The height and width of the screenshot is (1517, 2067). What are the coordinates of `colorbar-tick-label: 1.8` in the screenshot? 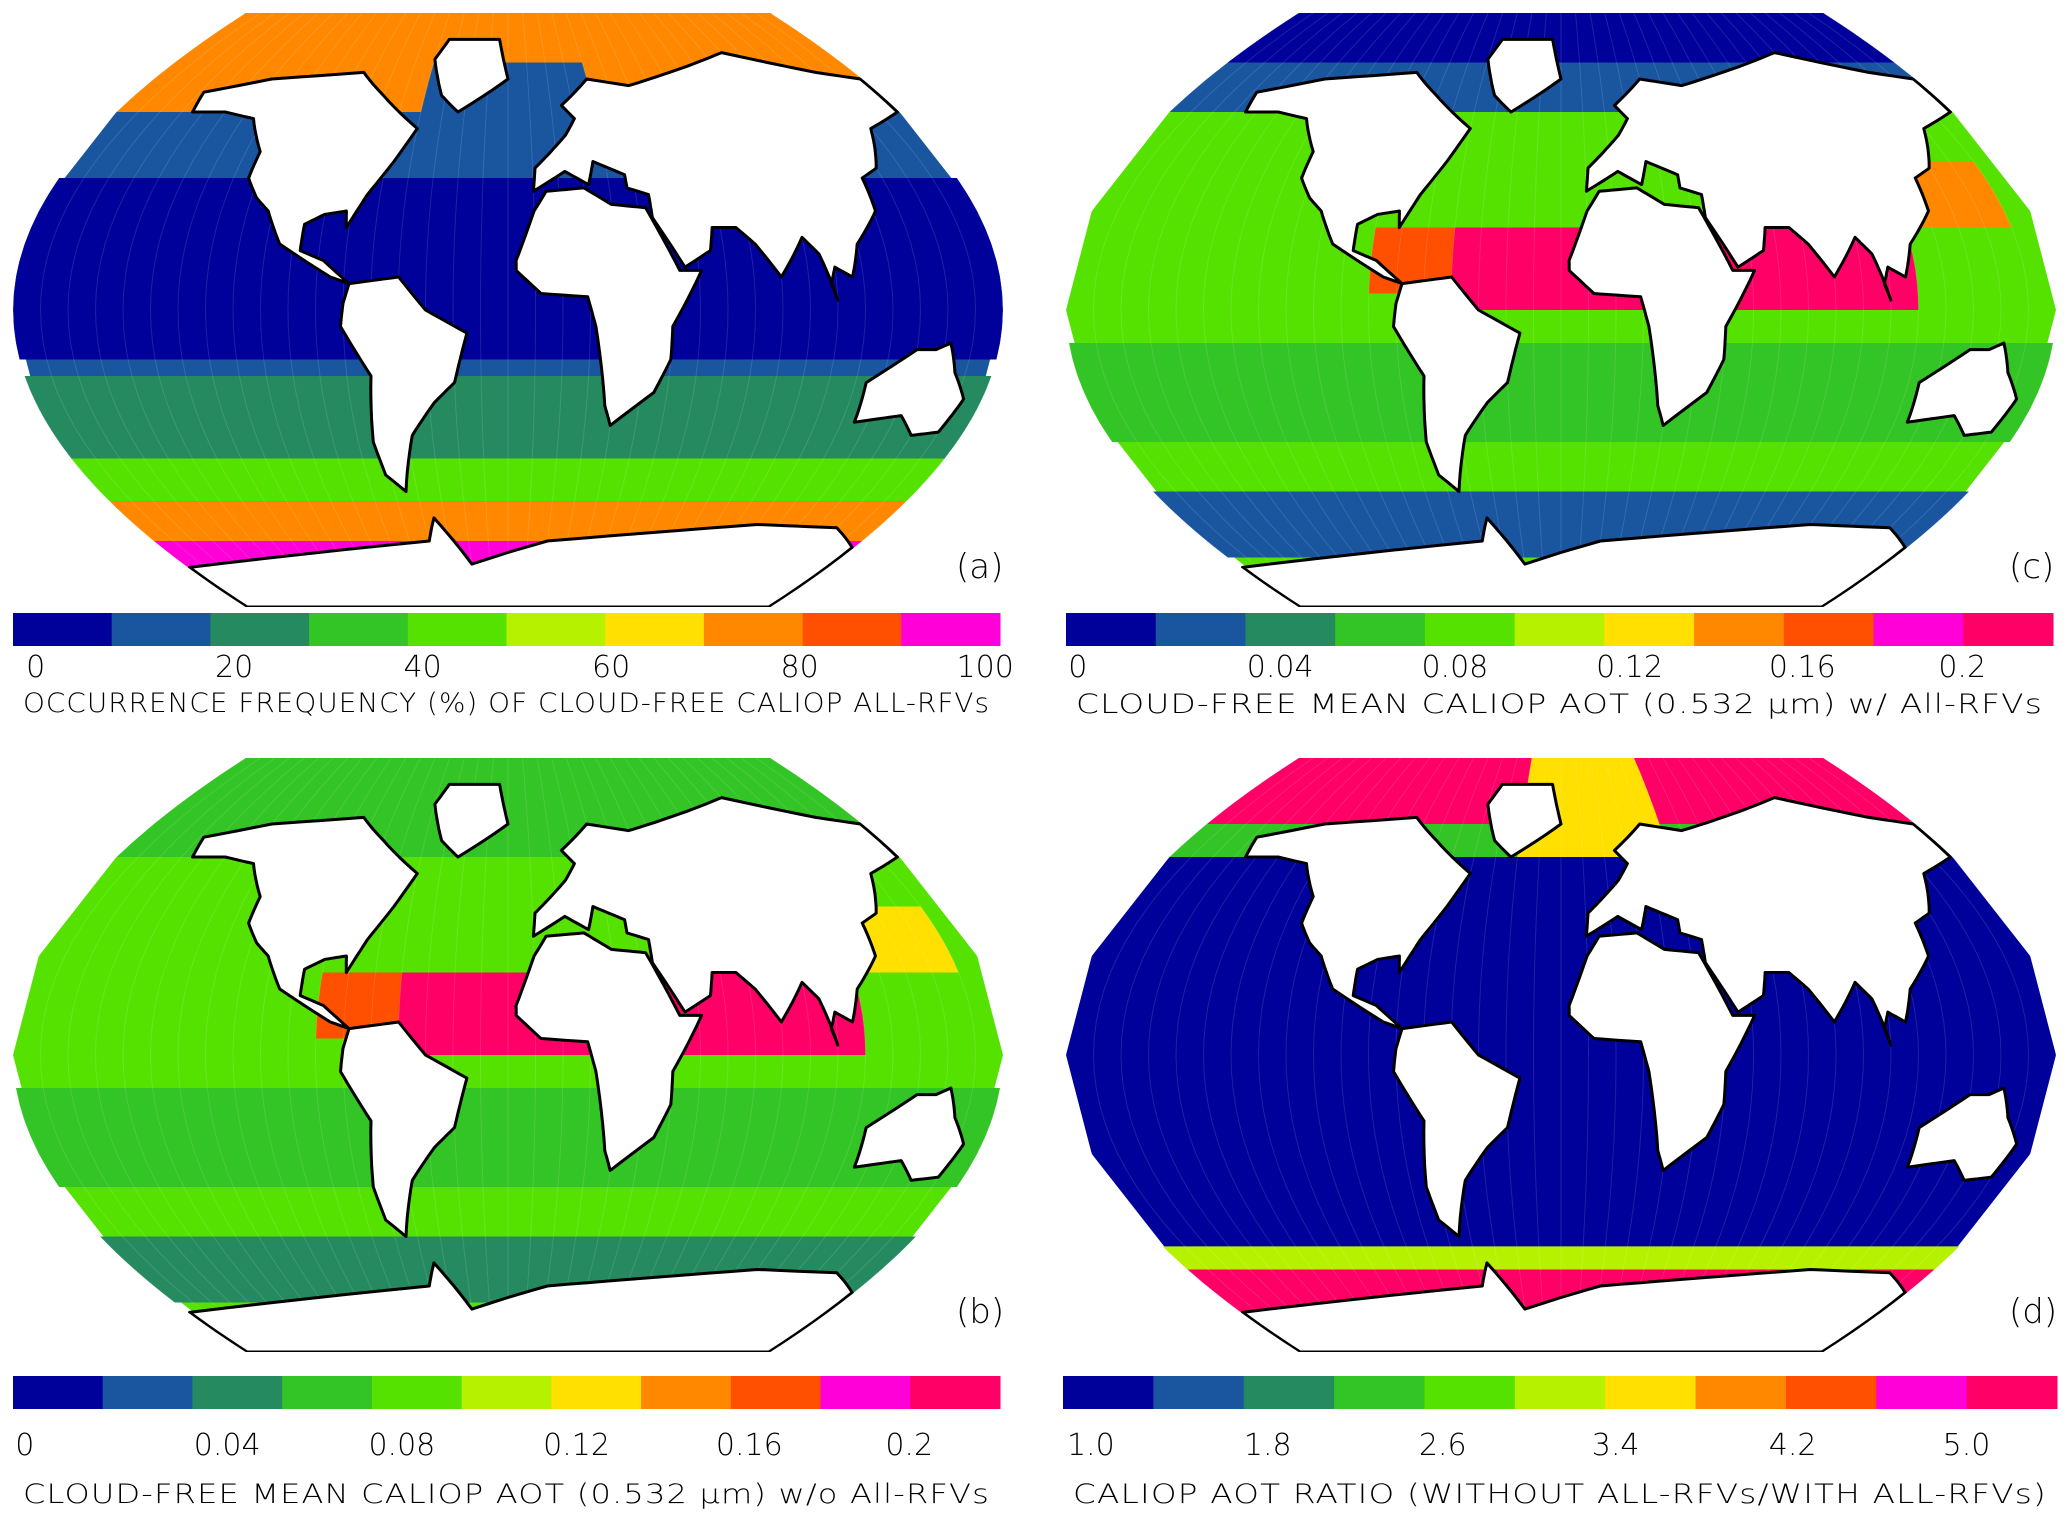 It's located at (1268, 1445).